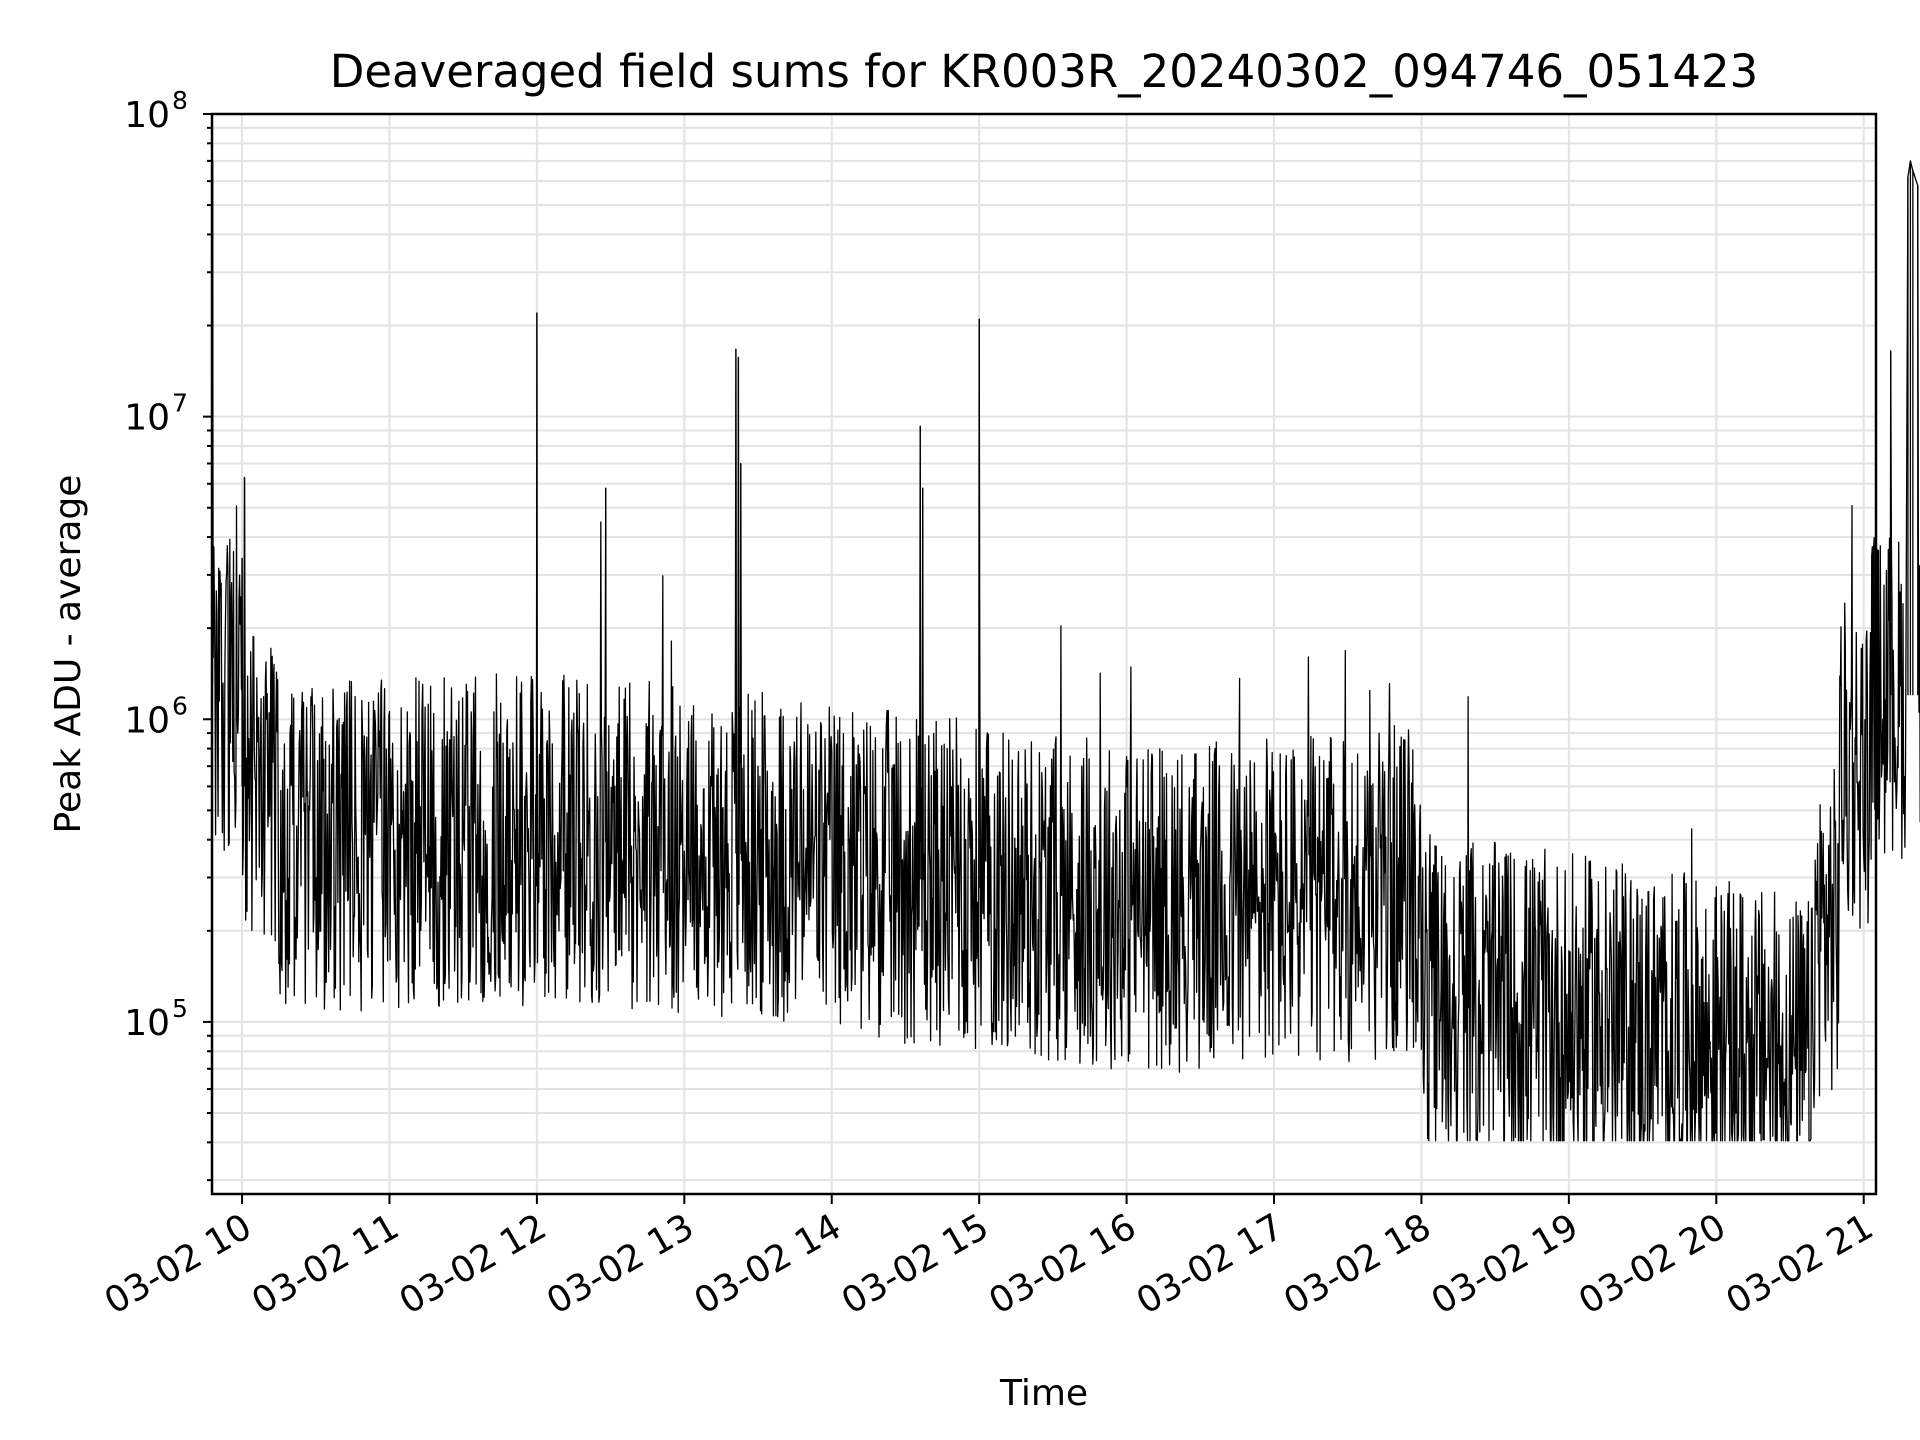  Describe the element at coordinates (180, 100) in the screenshot. I see `y-tick-exponent: 8` at that location.